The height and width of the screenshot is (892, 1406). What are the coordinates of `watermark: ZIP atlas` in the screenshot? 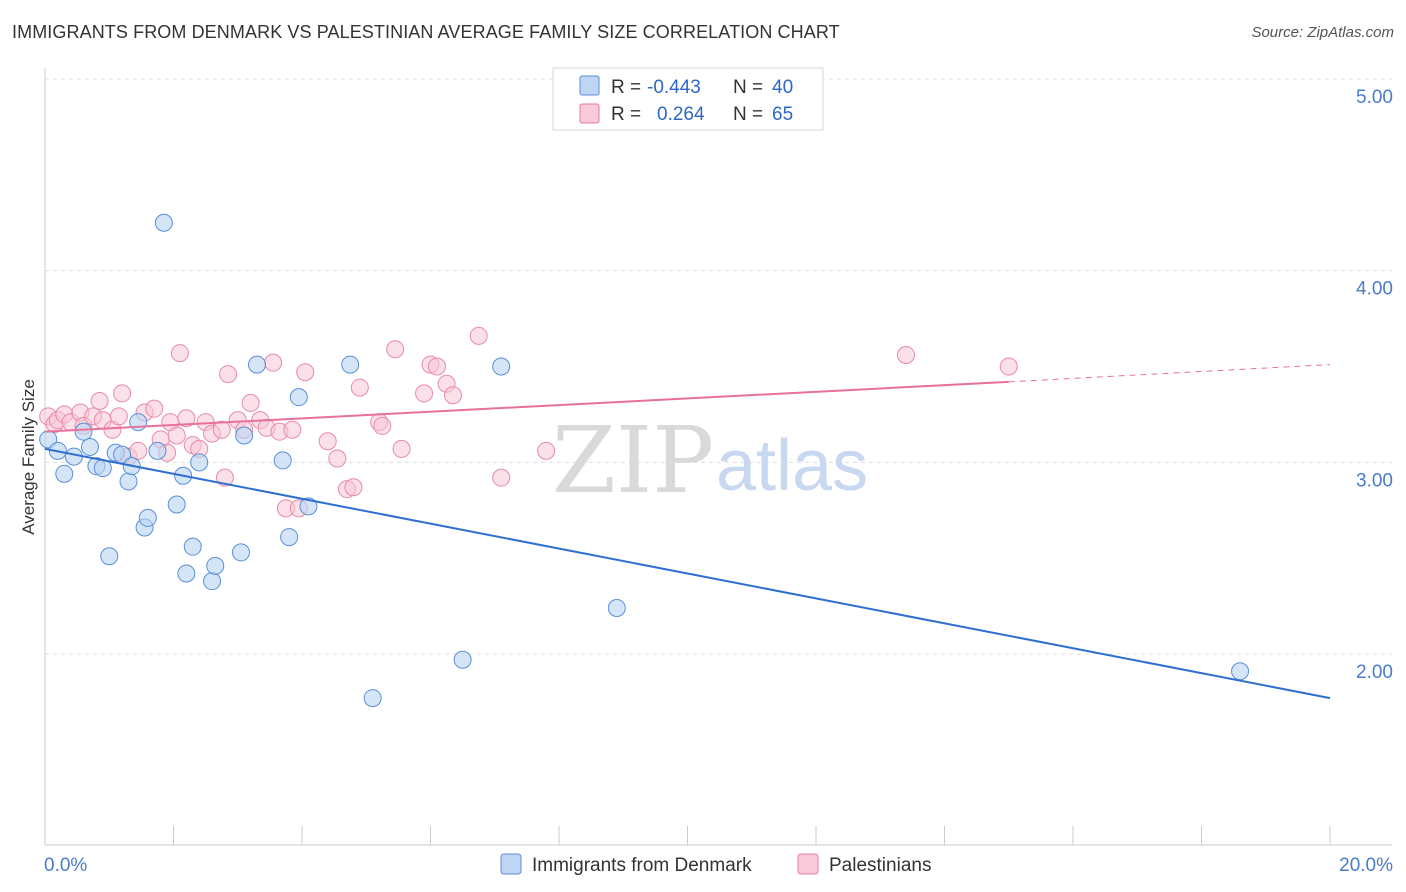 It's located at (710, 460).